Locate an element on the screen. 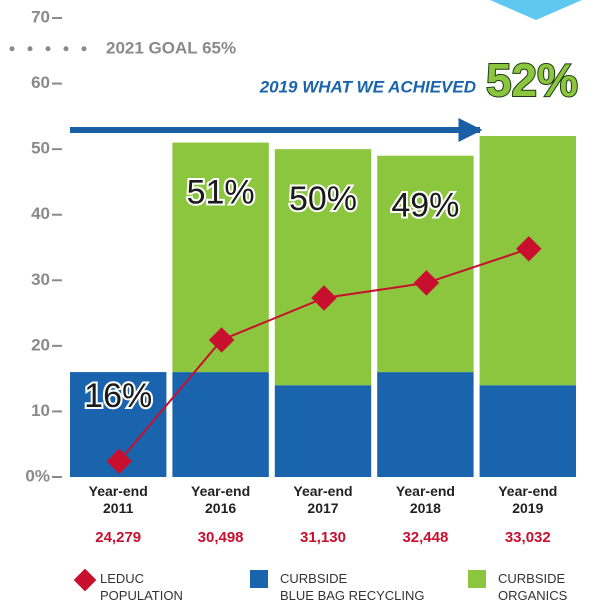  y-tick-label: 70 is located at coordinates (40, 16).